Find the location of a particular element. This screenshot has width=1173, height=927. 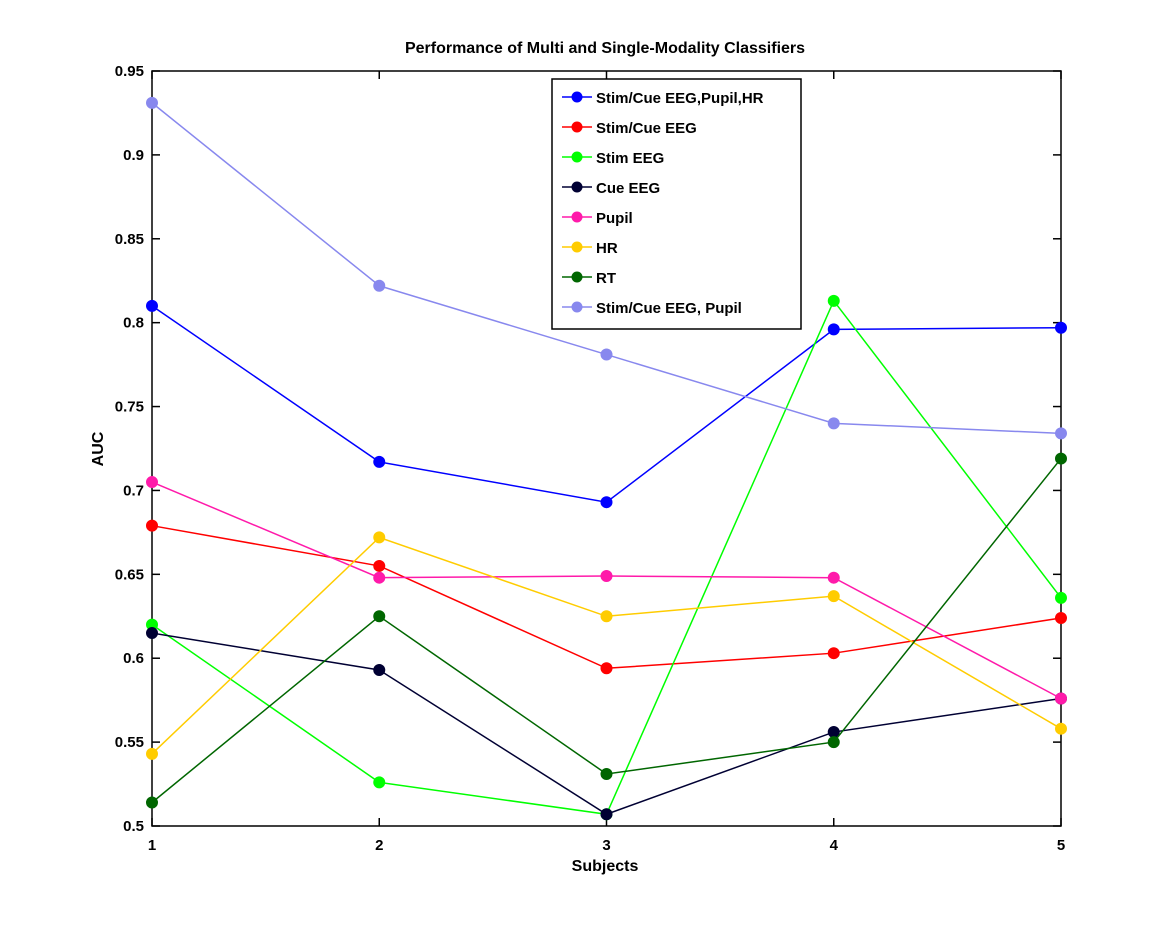

legend-entry: Stim/Cue EEG is located at coordinates (646, 128).